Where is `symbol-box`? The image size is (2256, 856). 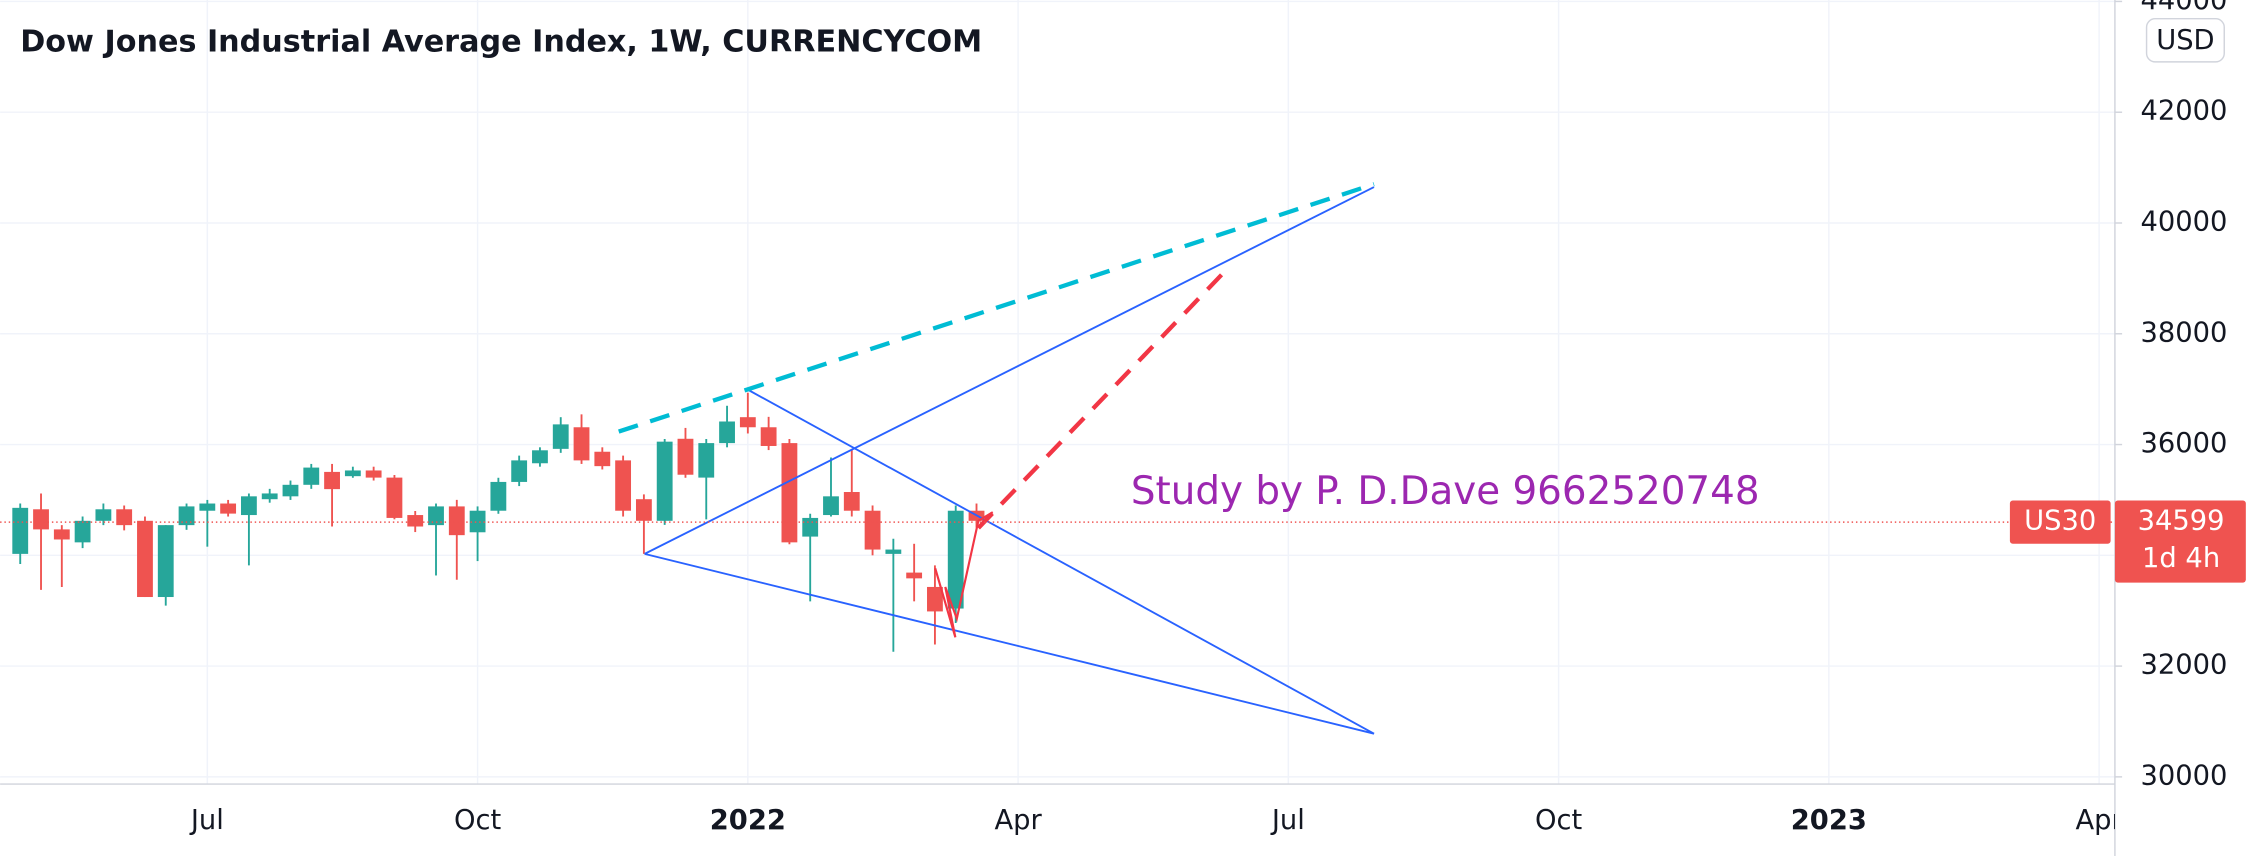
symbol-box is located at coordinates (2060, 522).